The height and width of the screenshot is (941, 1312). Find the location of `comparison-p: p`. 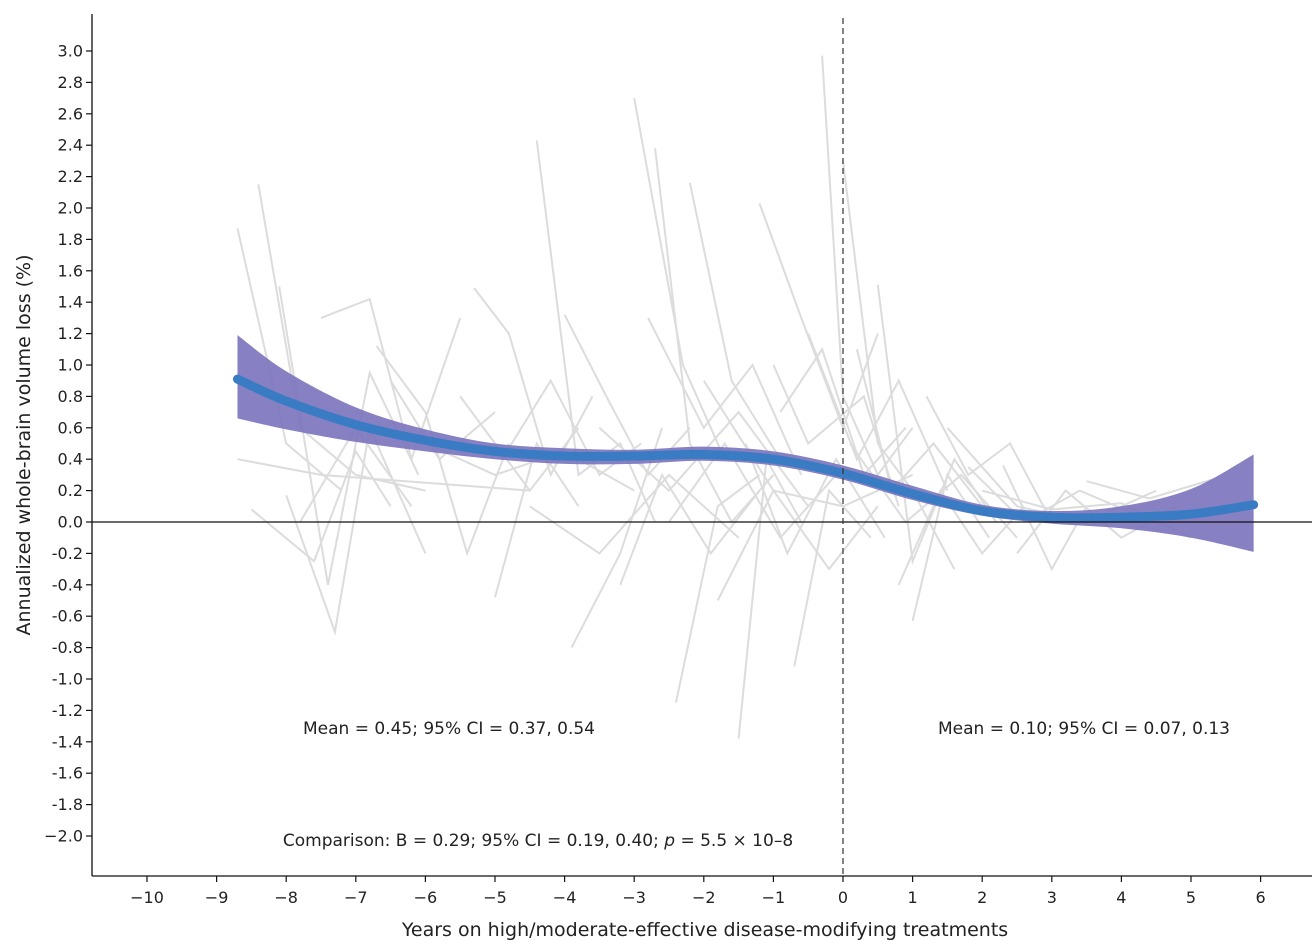

comparison-p: p is located at coordinates (669, 841).